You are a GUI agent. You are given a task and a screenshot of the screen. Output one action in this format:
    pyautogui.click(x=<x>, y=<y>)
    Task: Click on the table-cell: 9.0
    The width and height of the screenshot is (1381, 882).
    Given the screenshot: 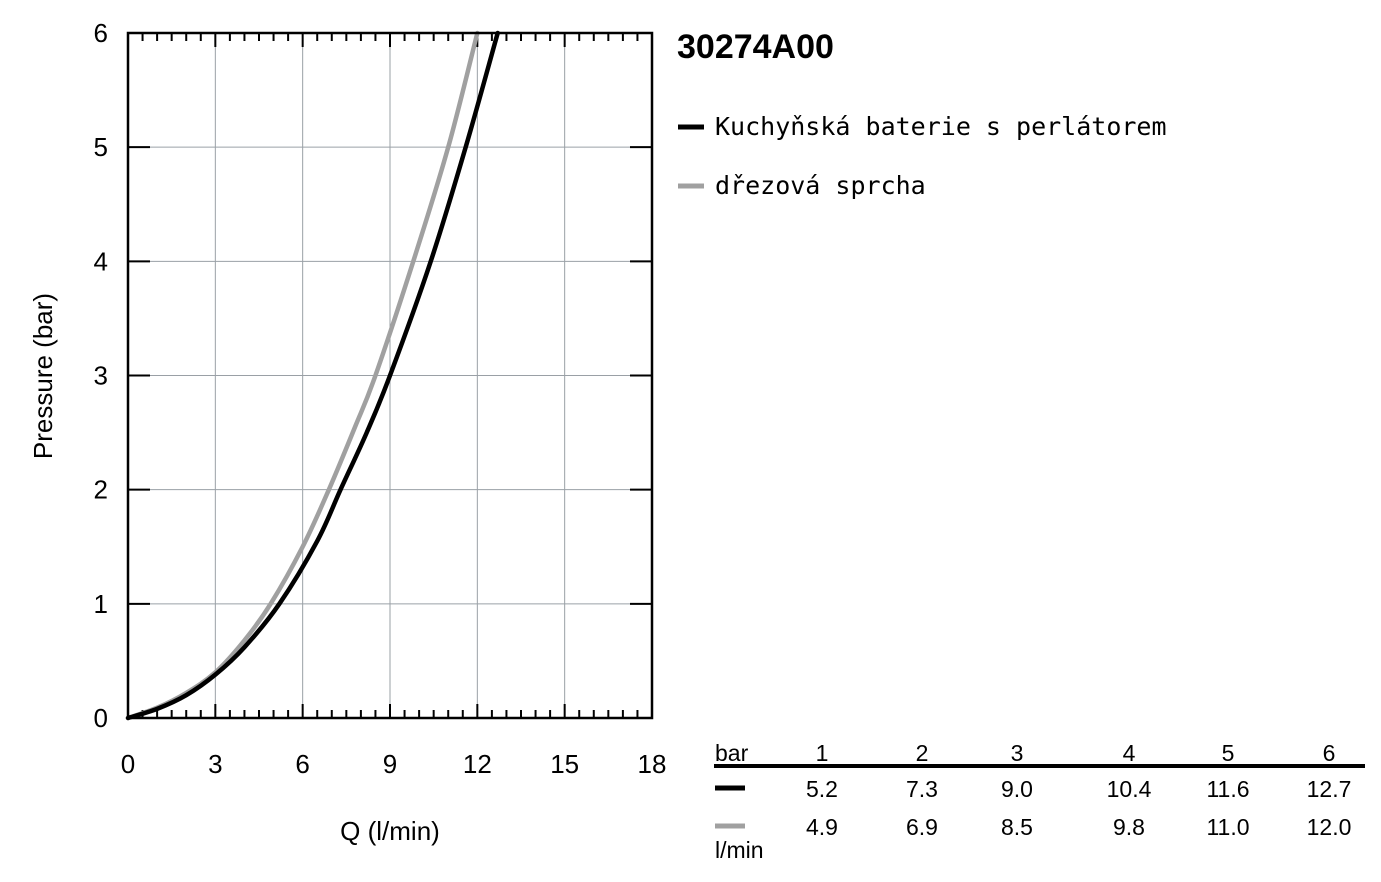 What is the action you would take?
    pyautogui.click(x=1017, y=789)
    